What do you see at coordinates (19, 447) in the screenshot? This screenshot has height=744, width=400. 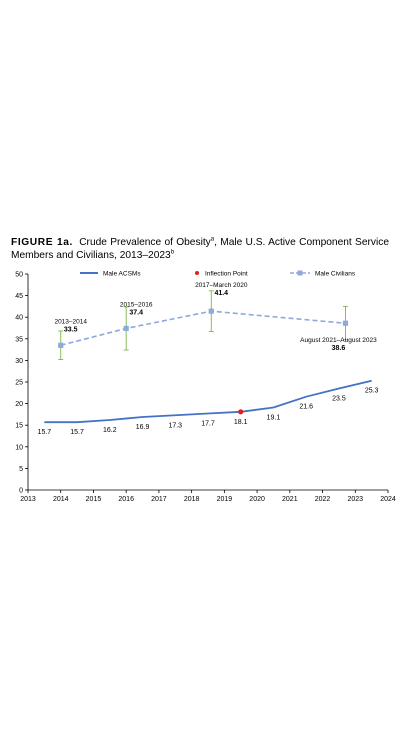 I see `y-tick-label: 10` at bounding box center [19, 447].